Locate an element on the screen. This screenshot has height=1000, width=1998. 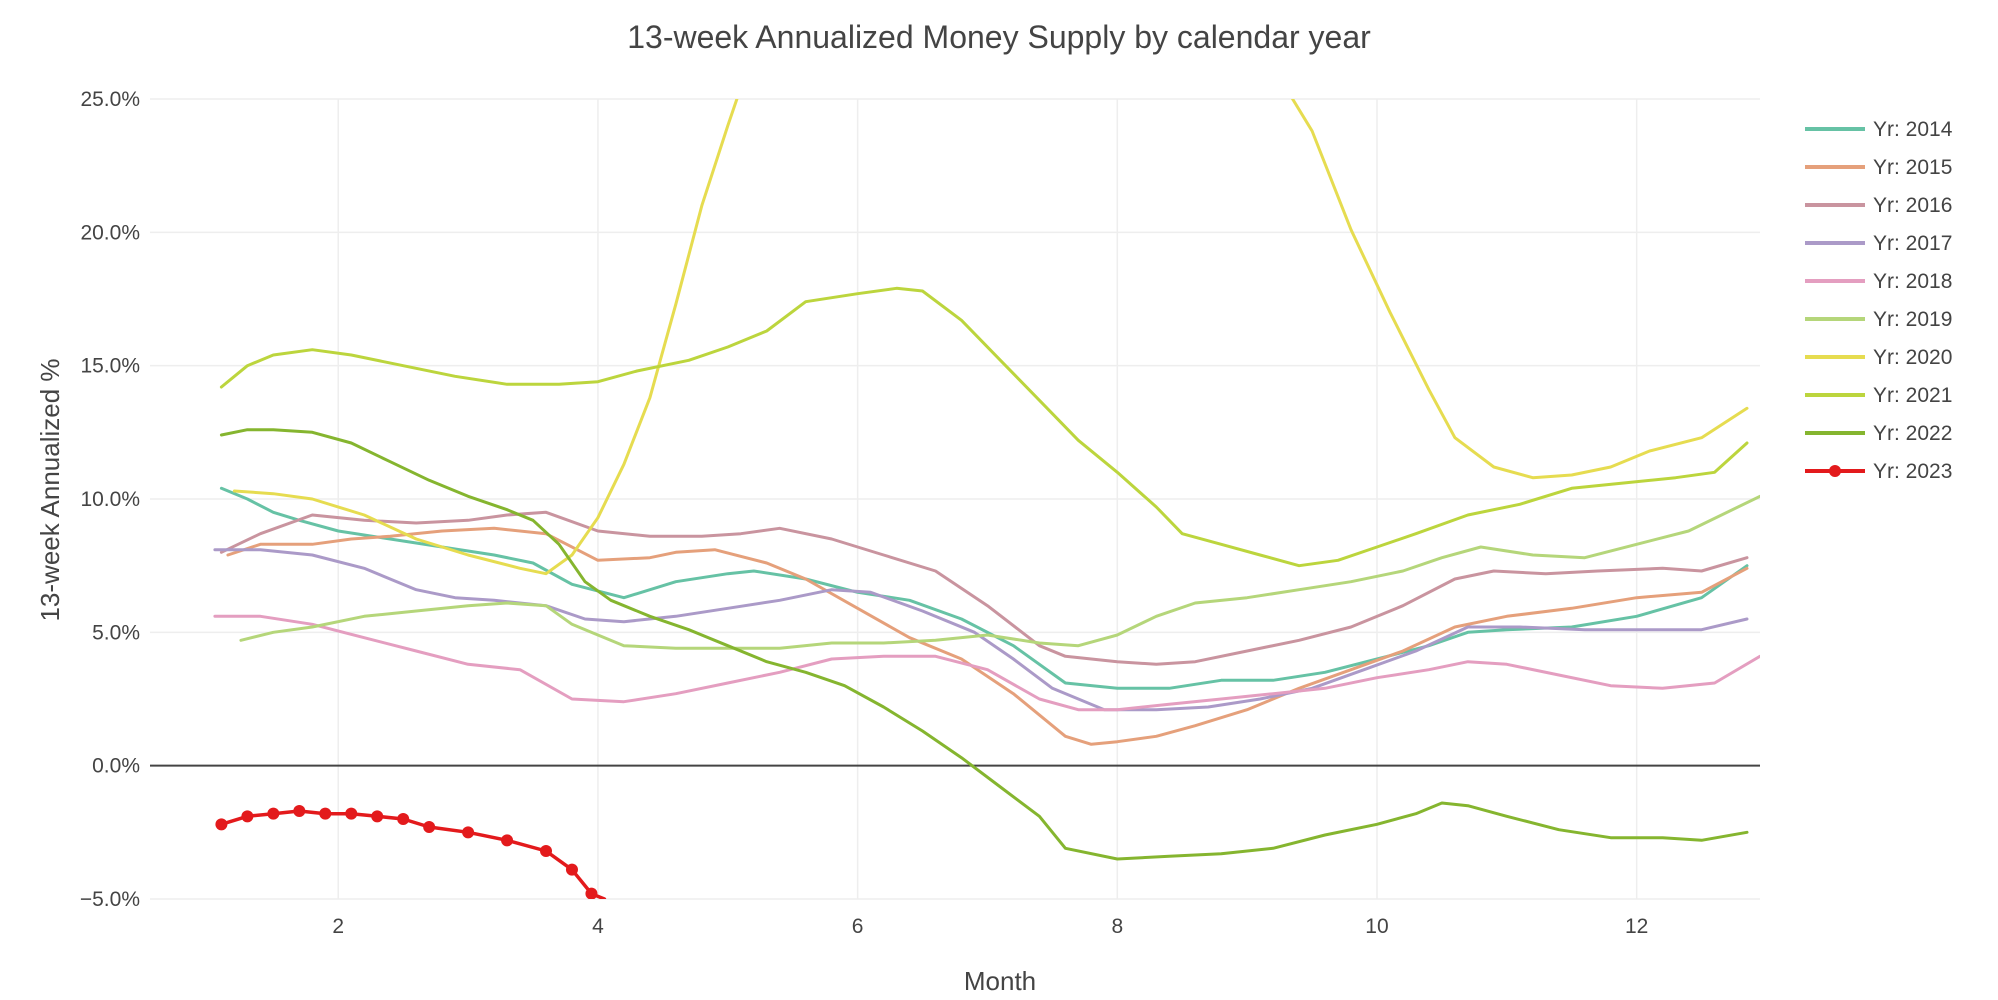
x-tick-label: 10 is located at coordinates (1376, 926).